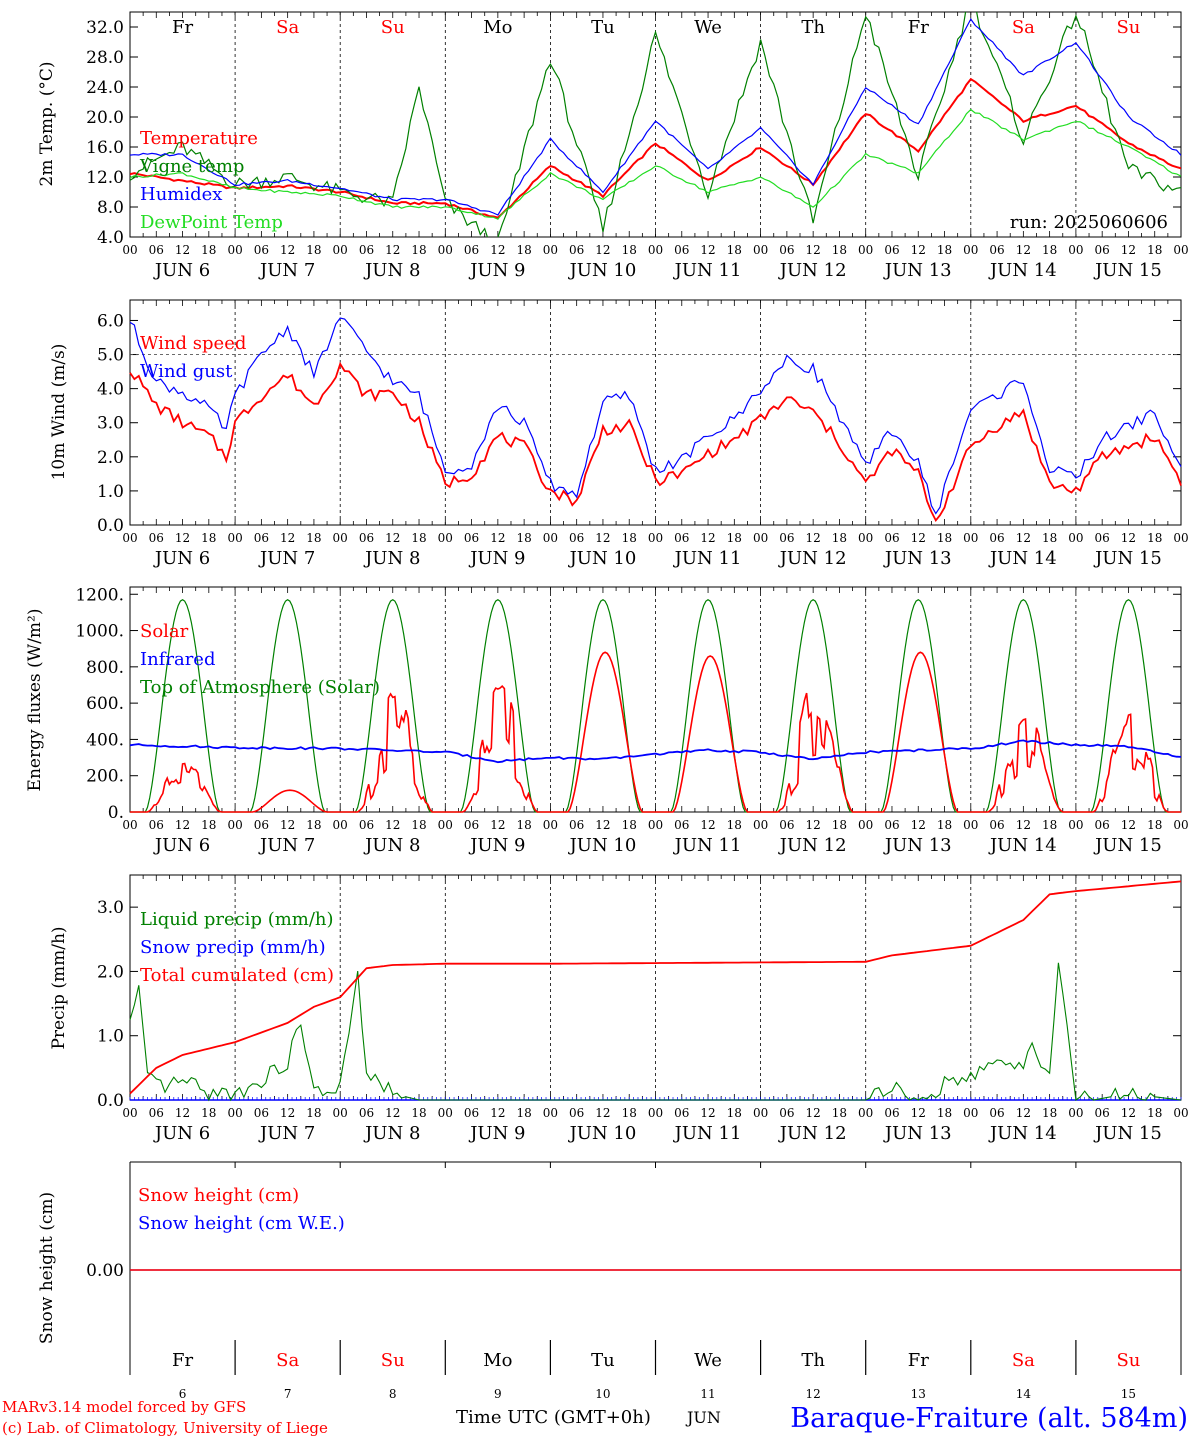  Describe the element at coordinates (391, 1133) in the screenshot. I see `x-date-label: JUN 8` at that location.